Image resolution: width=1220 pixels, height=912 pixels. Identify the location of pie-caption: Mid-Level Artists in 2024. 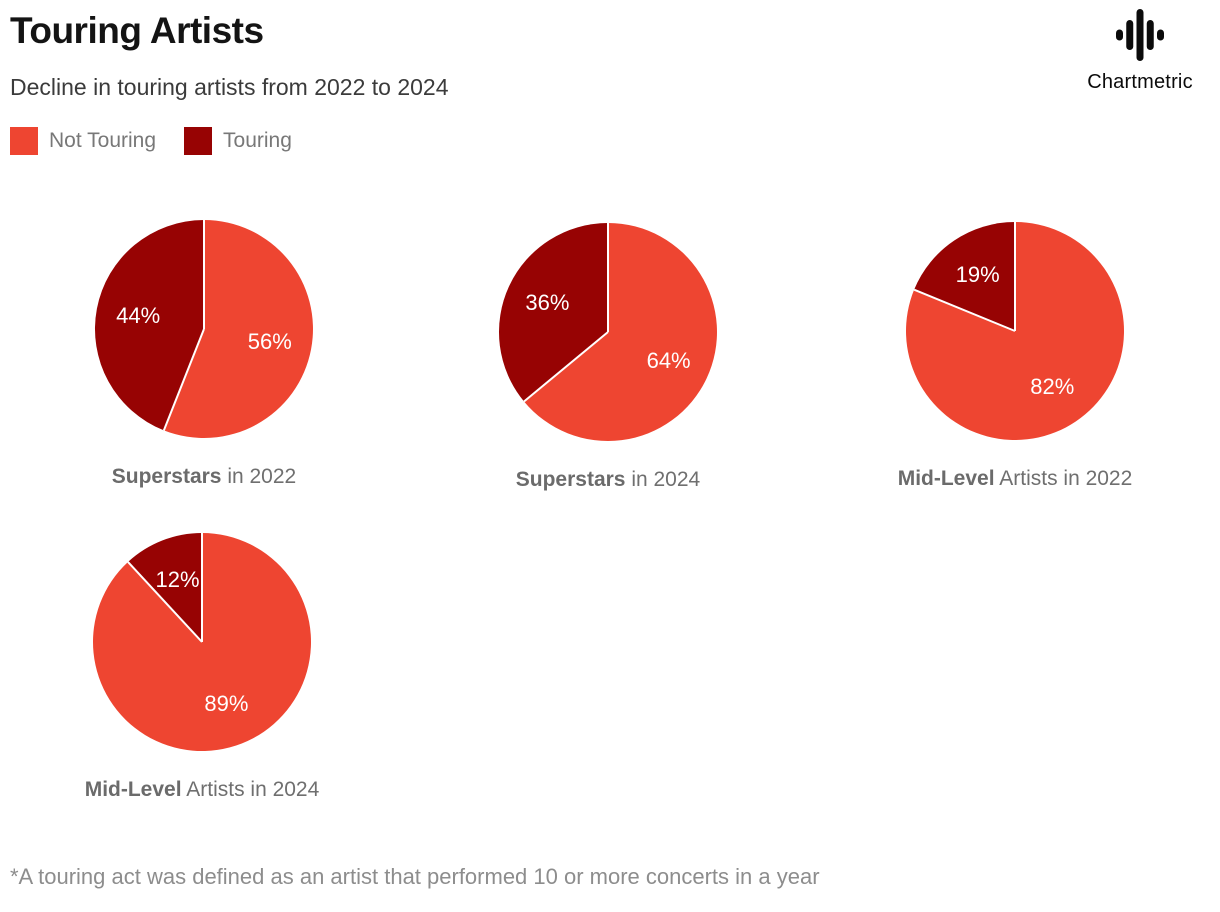
(202, 790).